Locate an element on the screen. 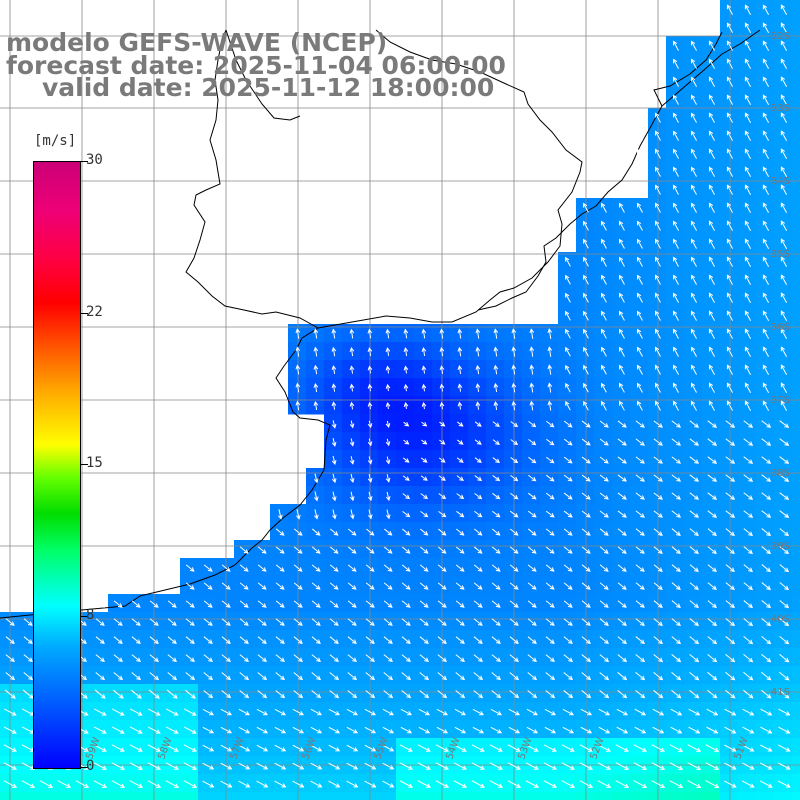  lat-label: 34S is located at coordinates (780, 181).